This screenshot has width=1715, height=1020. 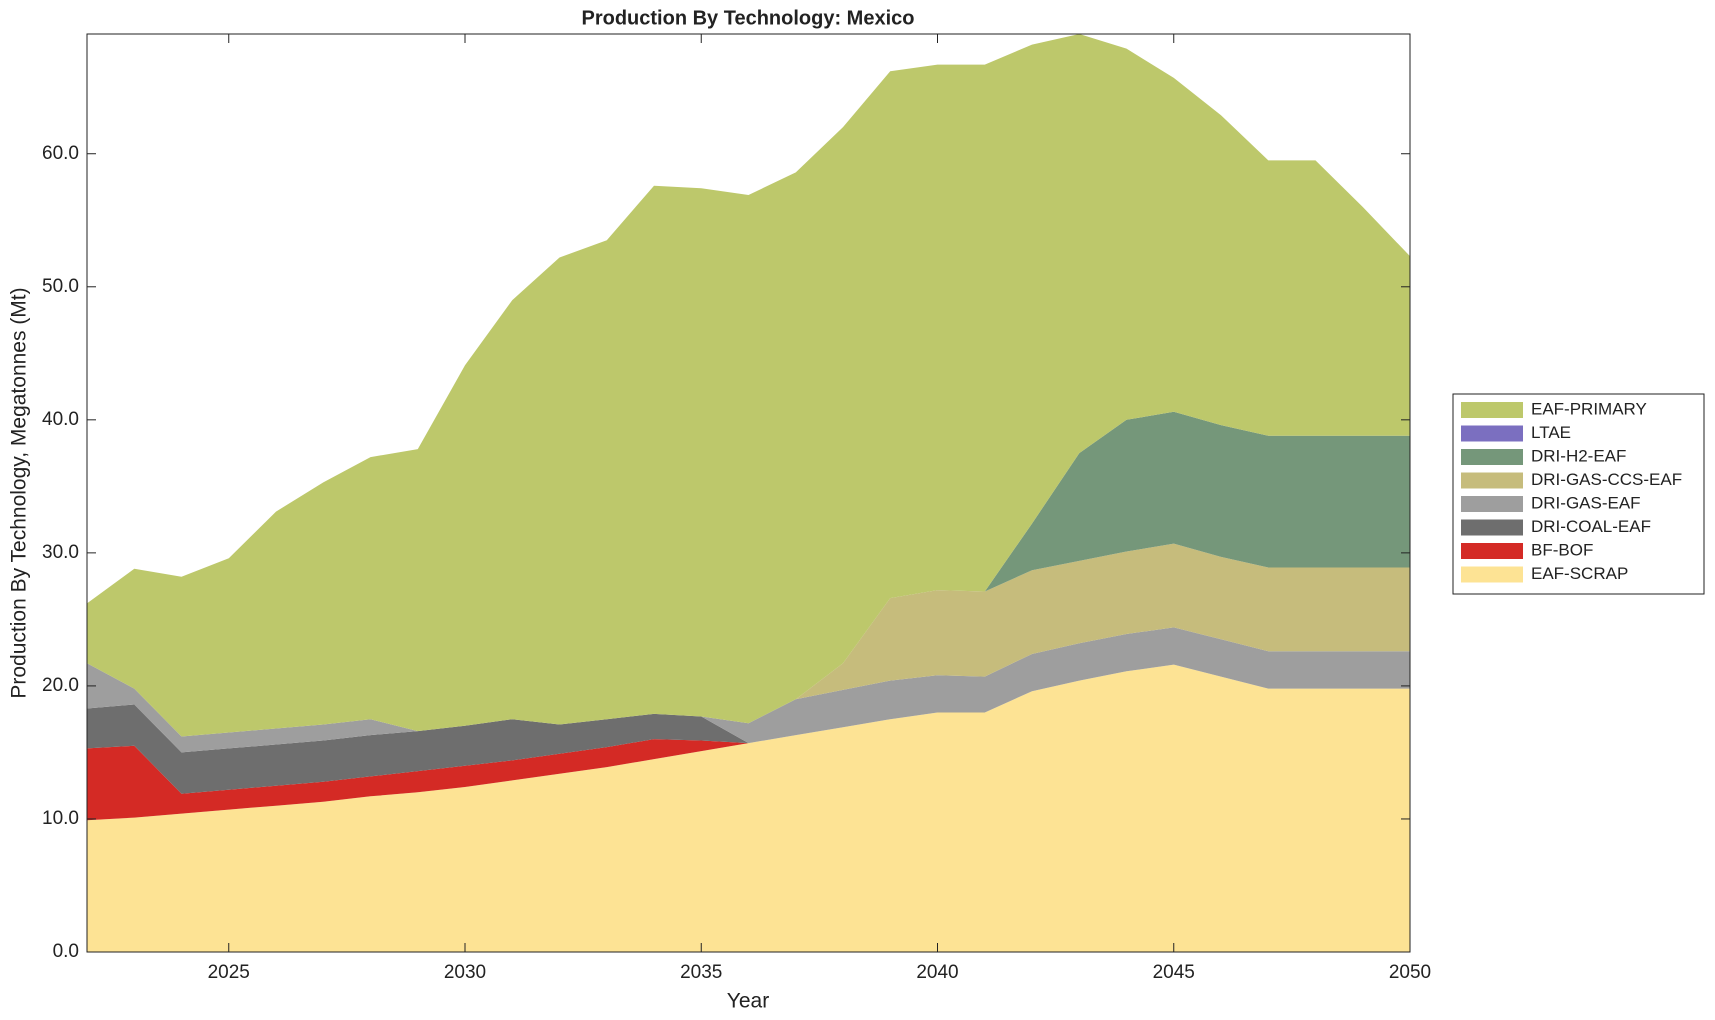 What do you see at coordinates (701, 972) in the screenshot?
I see `x-tick-label: 2035` at bounding box center [701, 972].